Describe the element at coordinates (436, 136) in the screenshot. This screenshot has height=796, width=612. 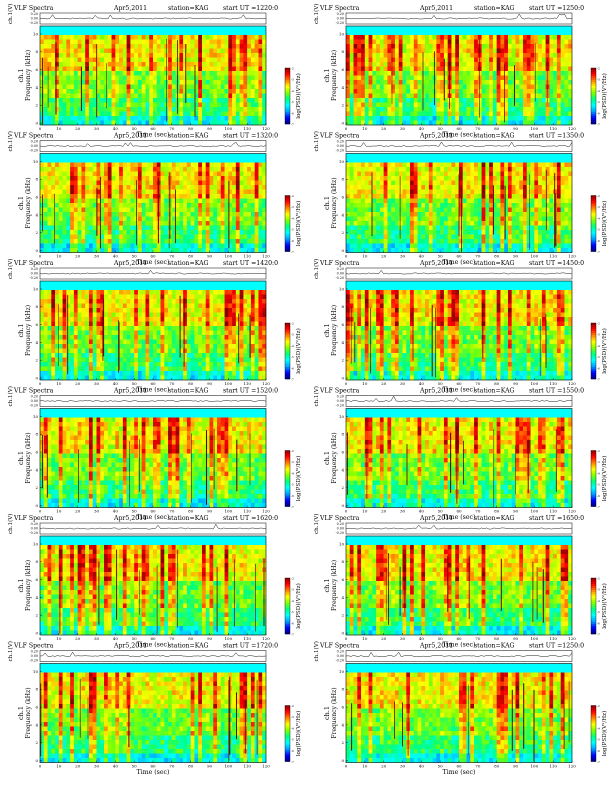
I see `panel-date-label: Apr5,2011` at that location.